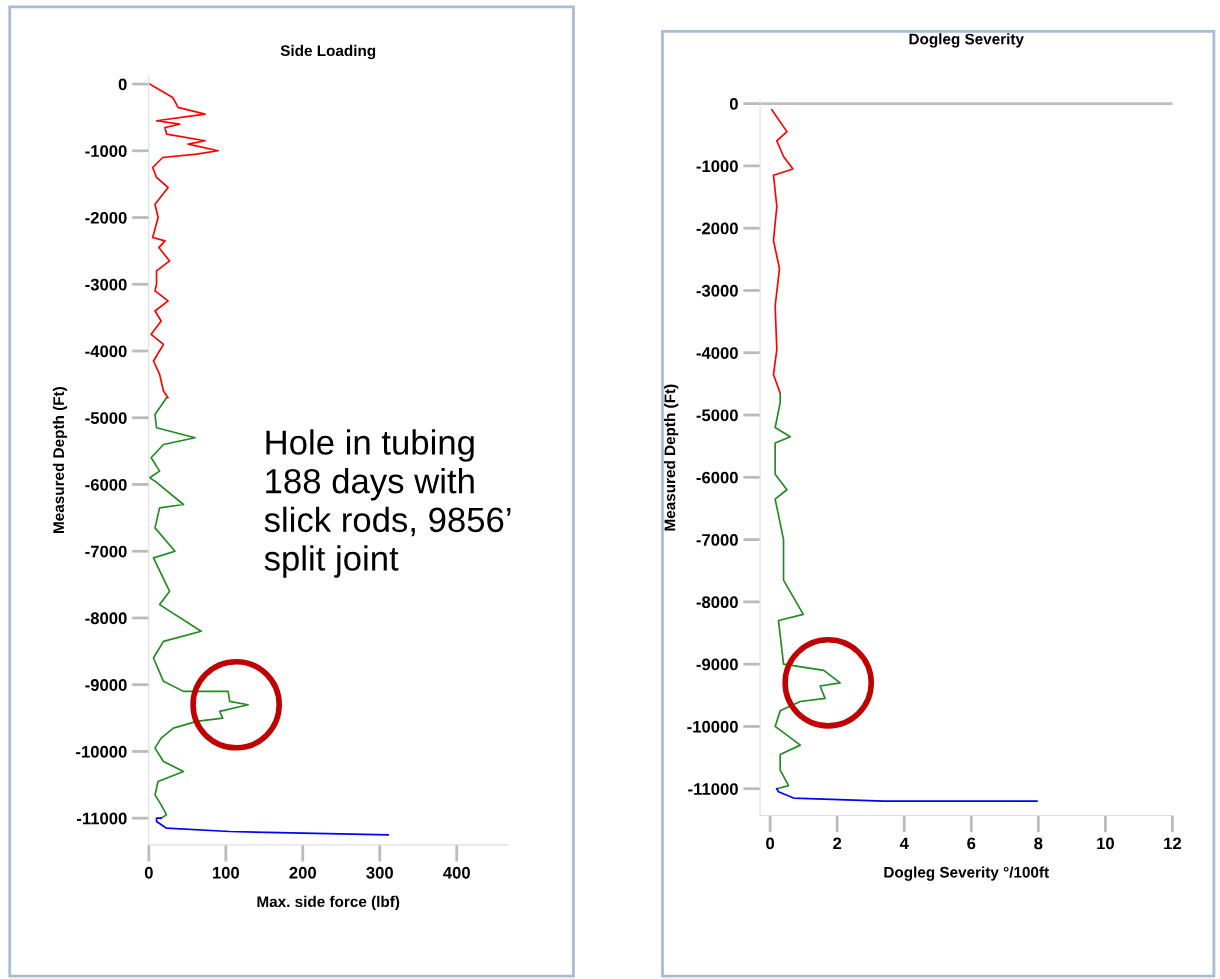  I want to click on chart-title: Side Loading, so click(328, 52).